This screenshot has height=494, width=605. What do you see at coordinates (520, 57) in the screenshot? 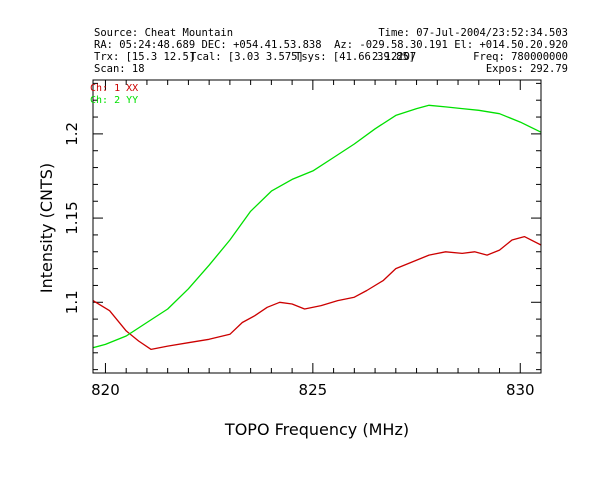
I see `header-freq: Freq: 780000000` at bounding box center [520, 57].